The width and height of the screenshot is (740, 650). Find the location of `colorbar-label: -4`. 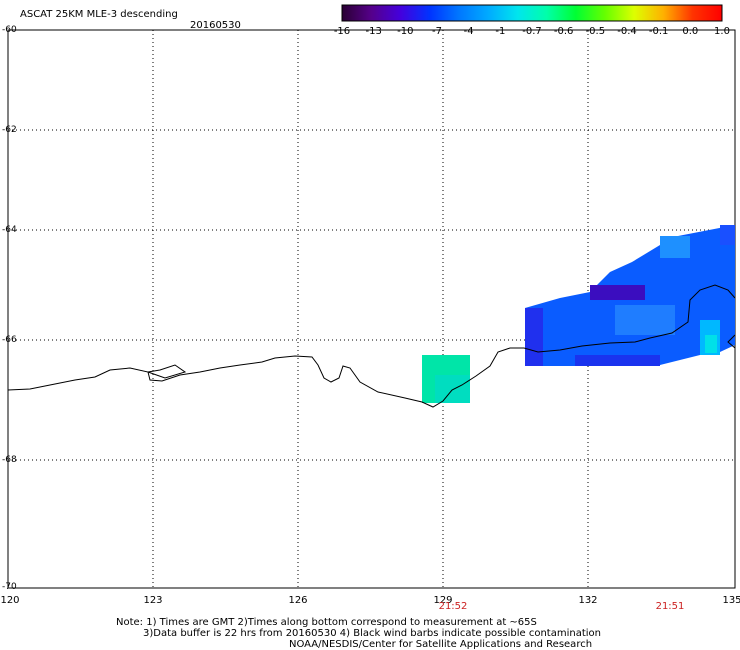

colorbar-label: -4 is located at coordinates (468, 31).